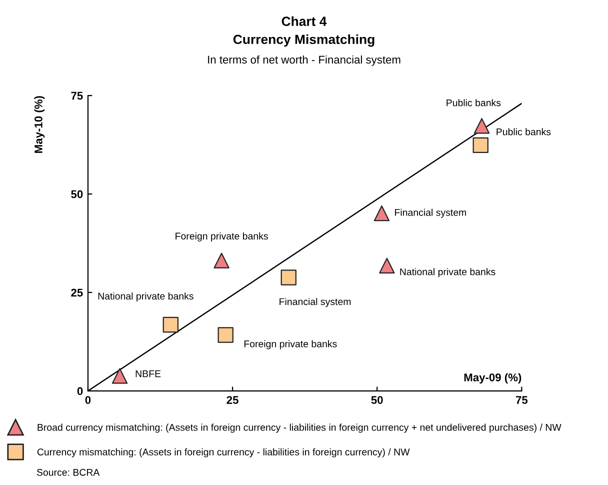 This screenshot has width=608, height=485. What do you see at coordinates (223, 453) in the screenshot?
I see `legend-label: Currency mismatching: (Assets in foreign currency - liabilities in foreign currency) / NW` at bounding box center [223, 453].